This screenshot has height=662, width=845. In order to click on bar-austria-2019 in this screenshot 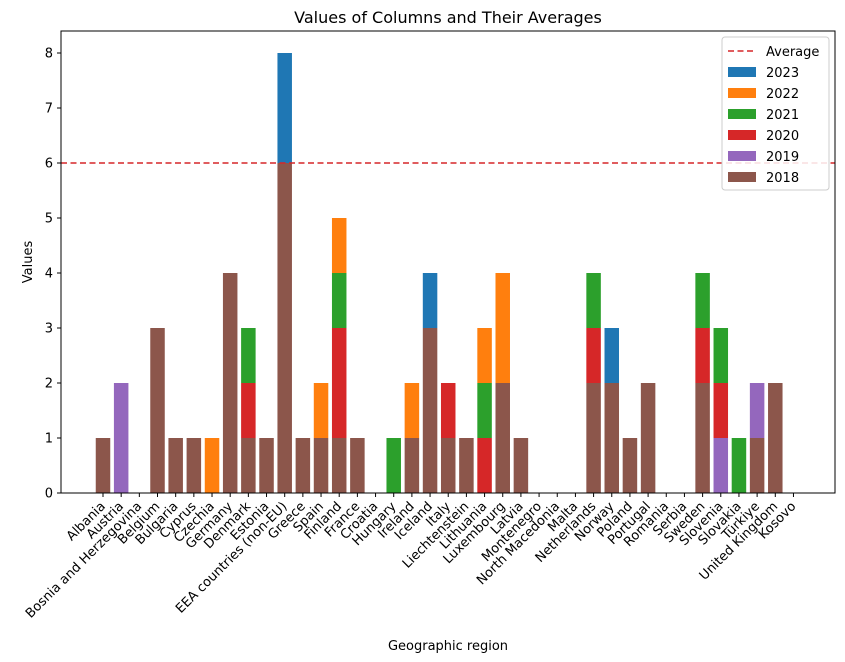, I will do `click(121, 438)`.